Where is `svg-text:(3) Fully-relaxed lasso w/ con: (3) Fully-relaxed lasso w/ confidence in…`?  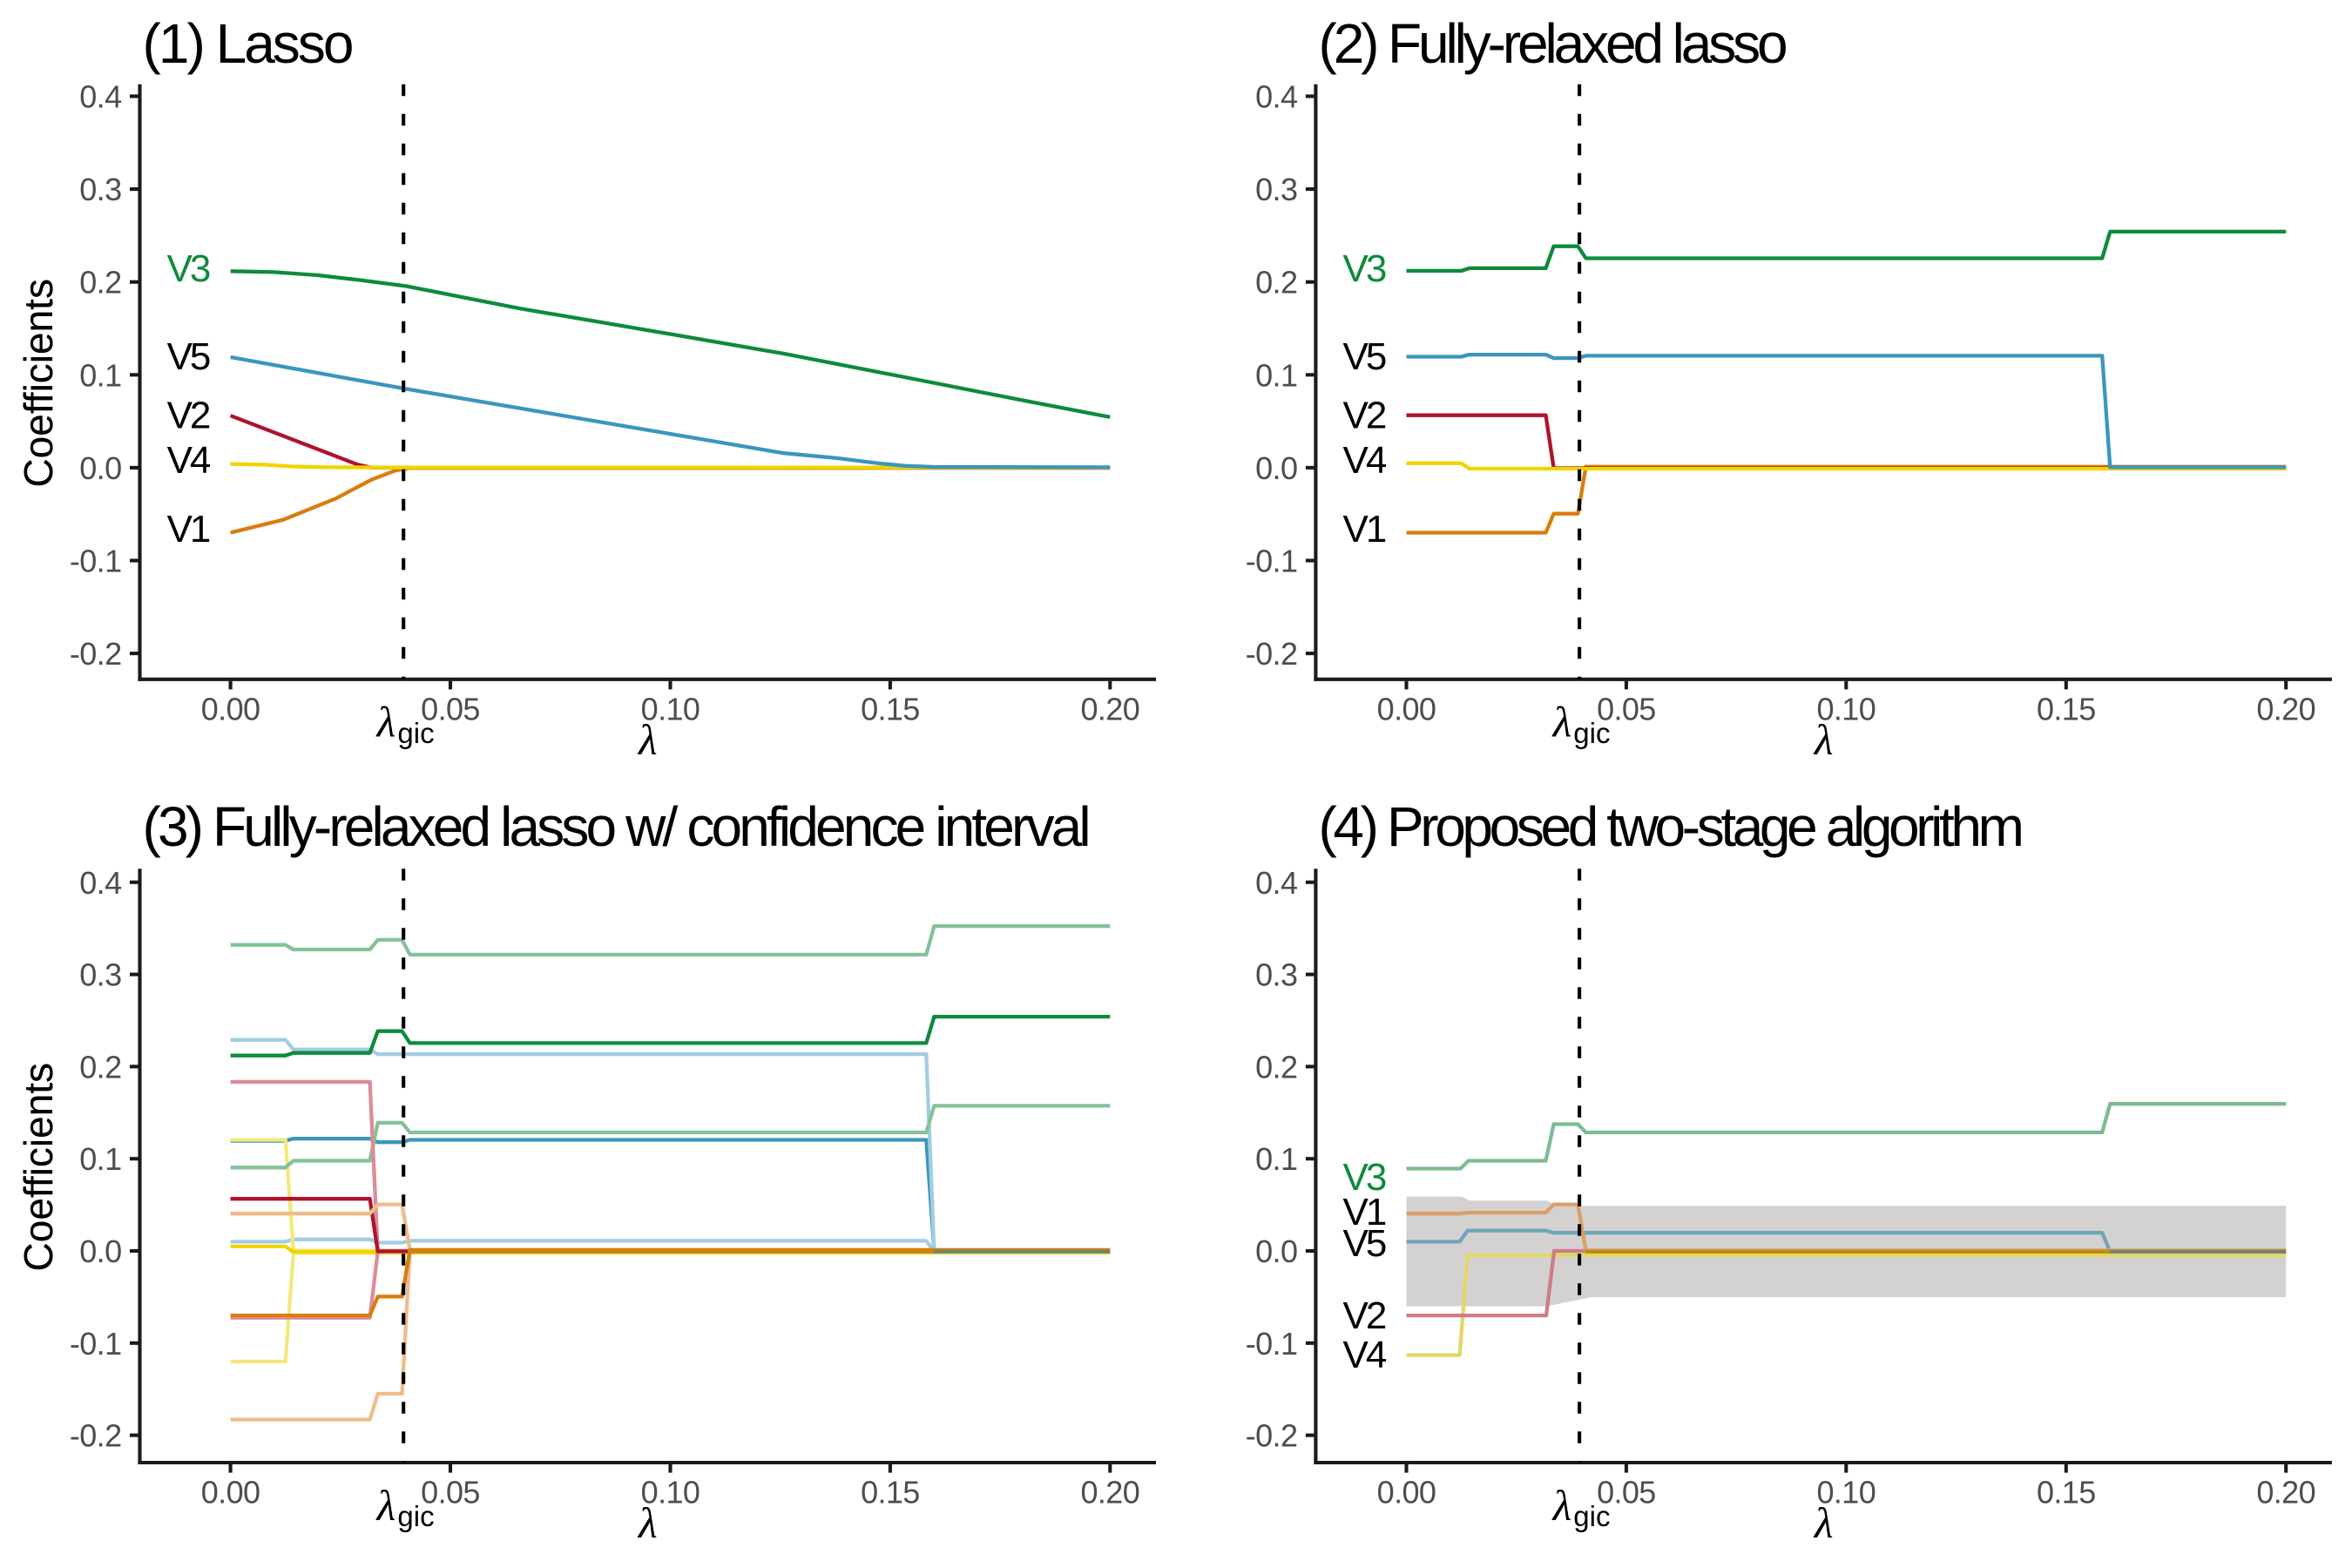 svg-text:(3) Fully-relaxed lasso w/ con: (3) Fully-relaxed lasso w/ confidence in… is located at coordinates (615, 826).